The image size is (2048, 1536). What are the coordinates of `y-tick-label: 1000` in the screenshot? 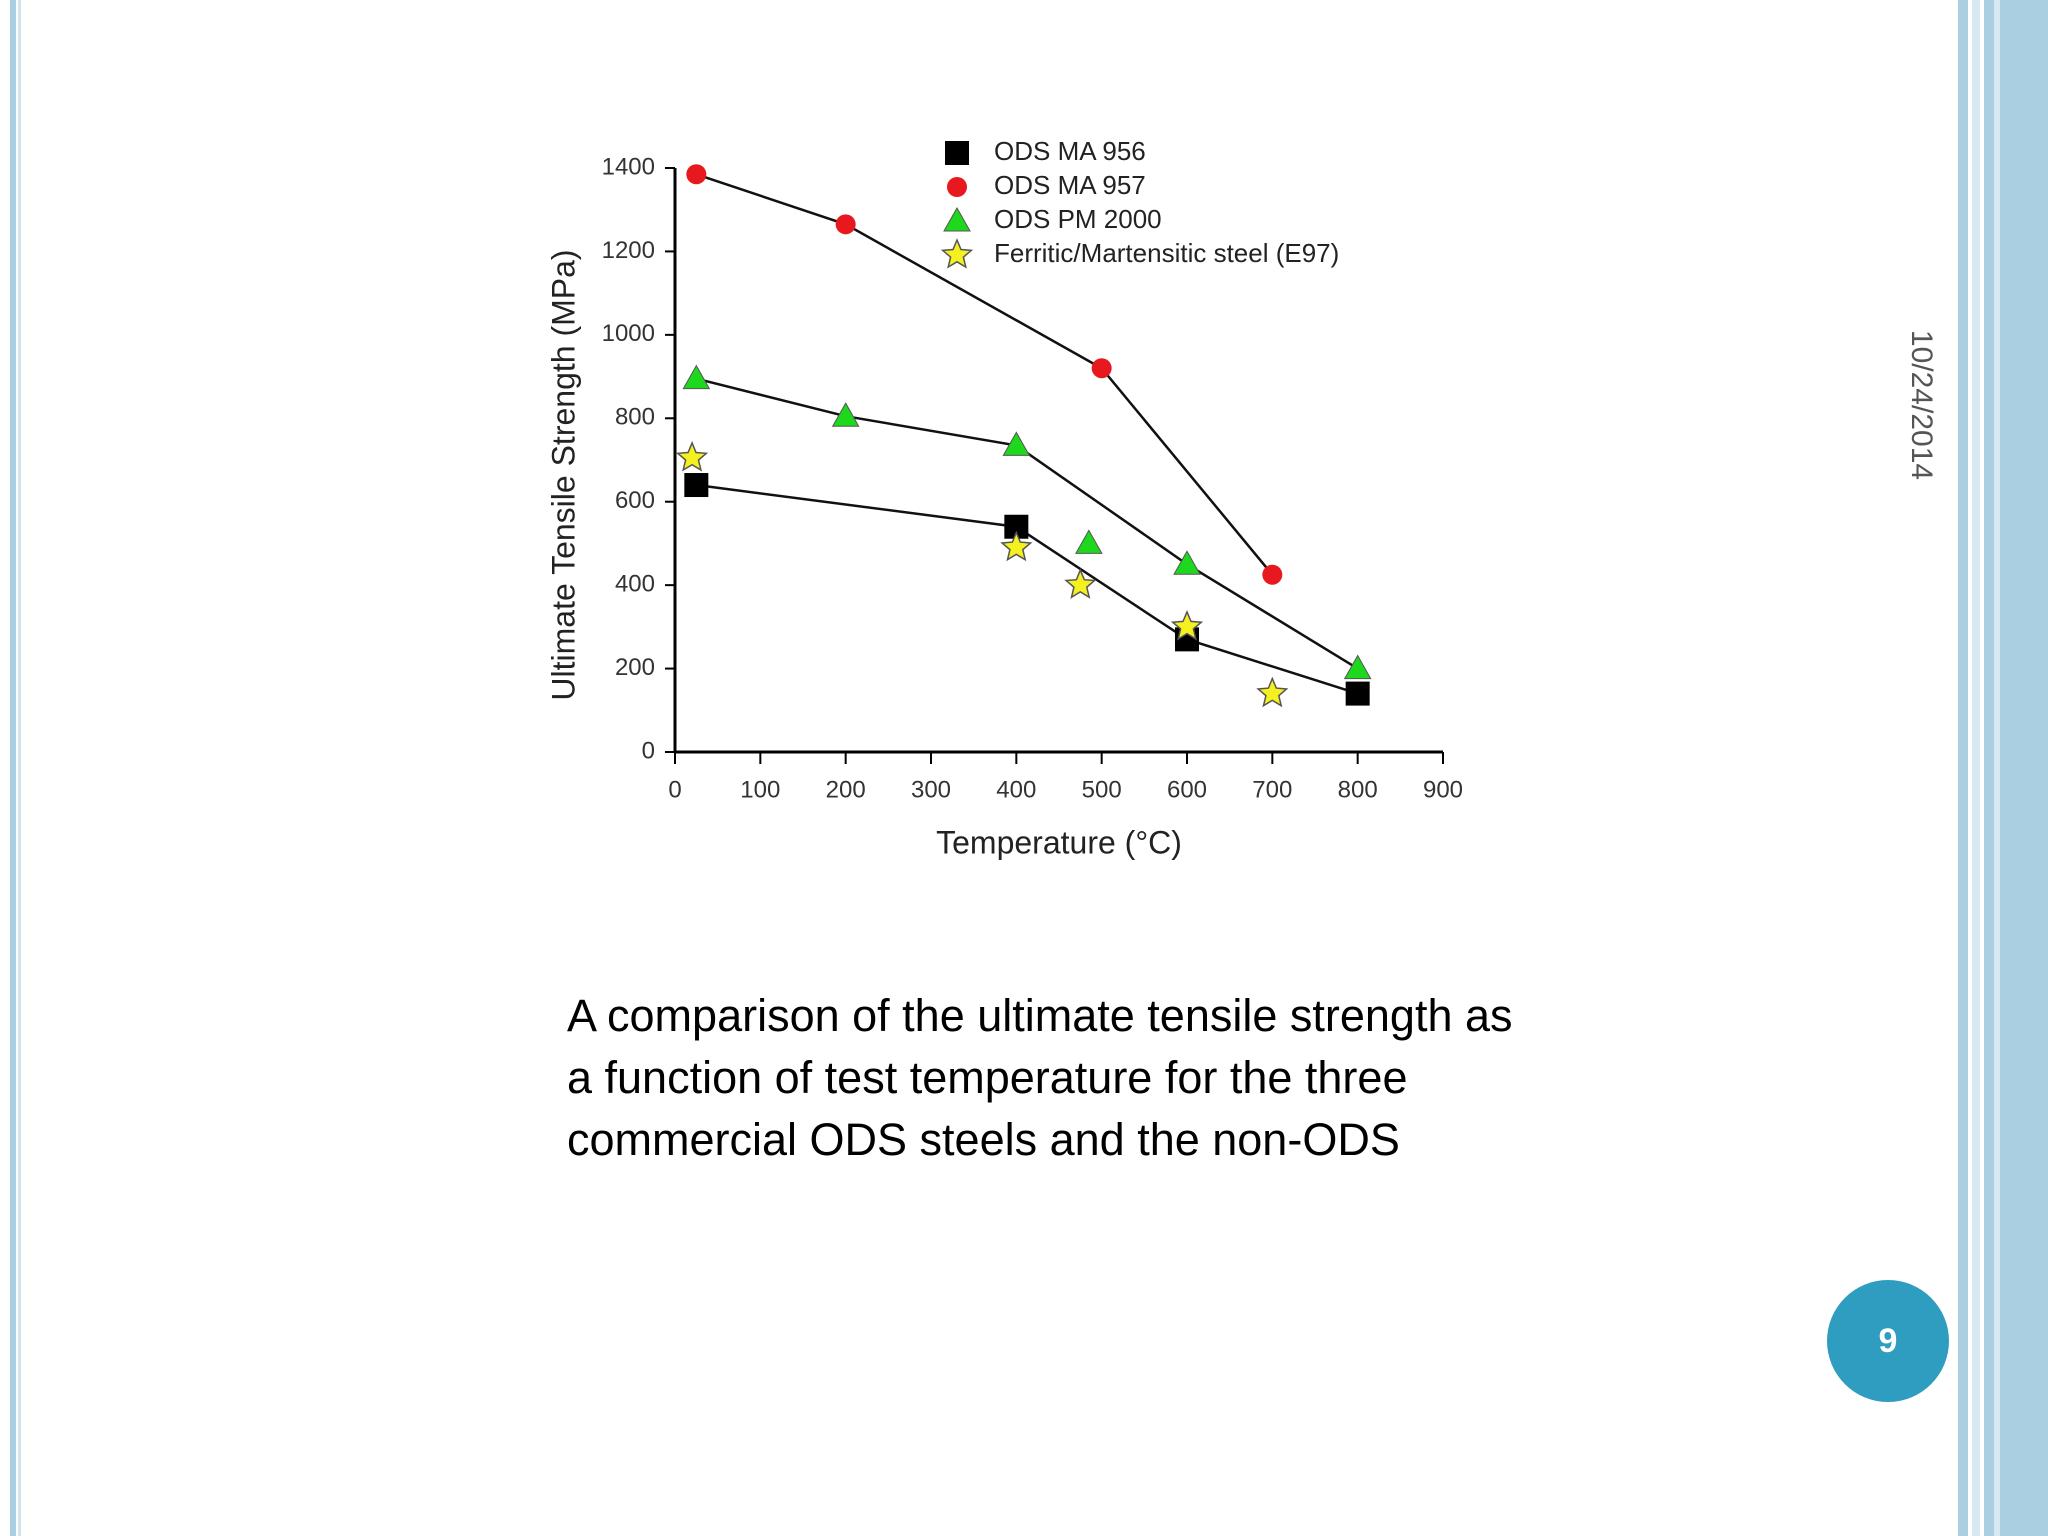 It's located at (628, 333).